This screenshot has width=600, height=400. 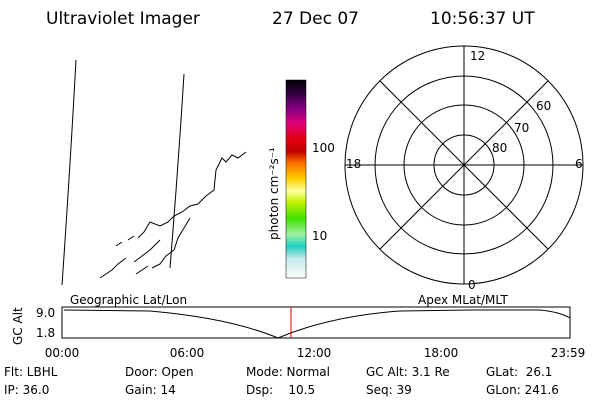 What do you see at coordinates (543, 106) in the screenshot?
I see `mlat-label: 60` at bounding box center [543, 106].